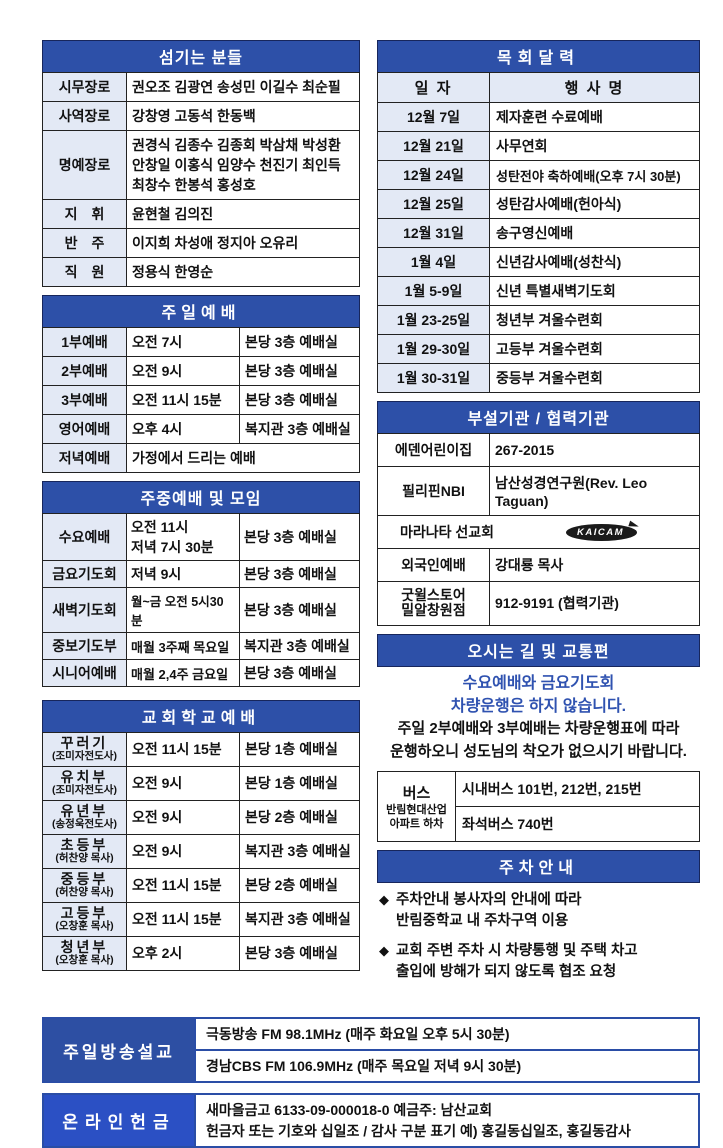 This screenshot has height=1148, width=723. What do you see at coordinates (594, 204) in the screenshot?
I see `event-name: 성탄감사예배(헌아식)` at bounding box center [594, 204].